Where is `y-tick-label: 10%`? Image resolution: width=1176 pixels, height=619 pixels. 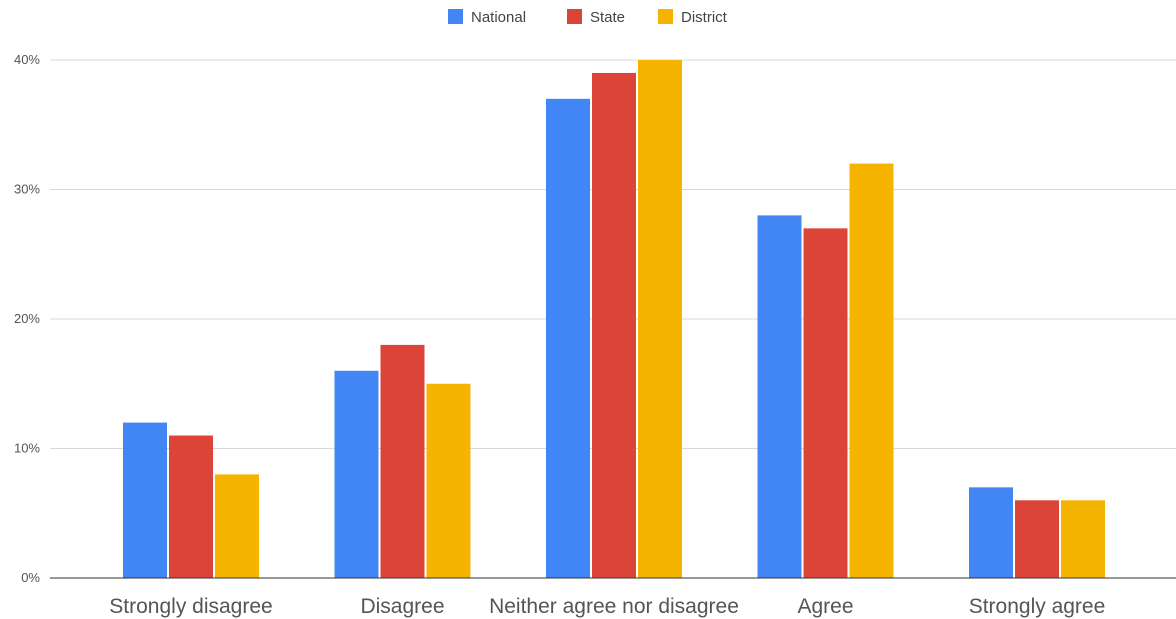
y-tick-label: 10% is located at coordinates (27, 448).